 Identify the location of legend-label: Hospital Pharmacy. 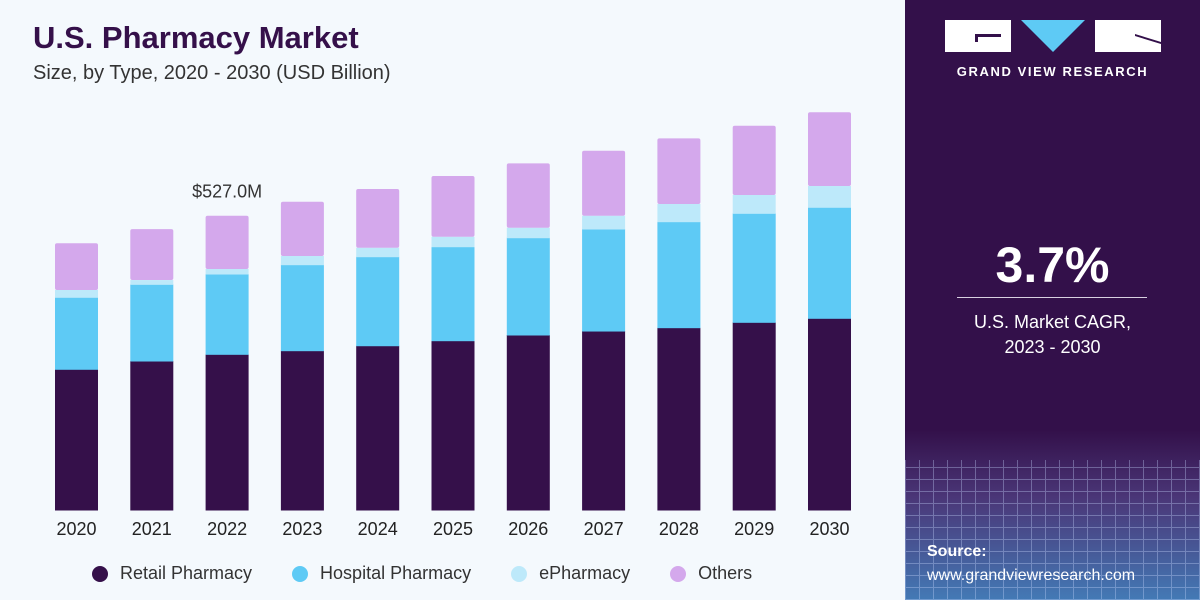
(396, 573).